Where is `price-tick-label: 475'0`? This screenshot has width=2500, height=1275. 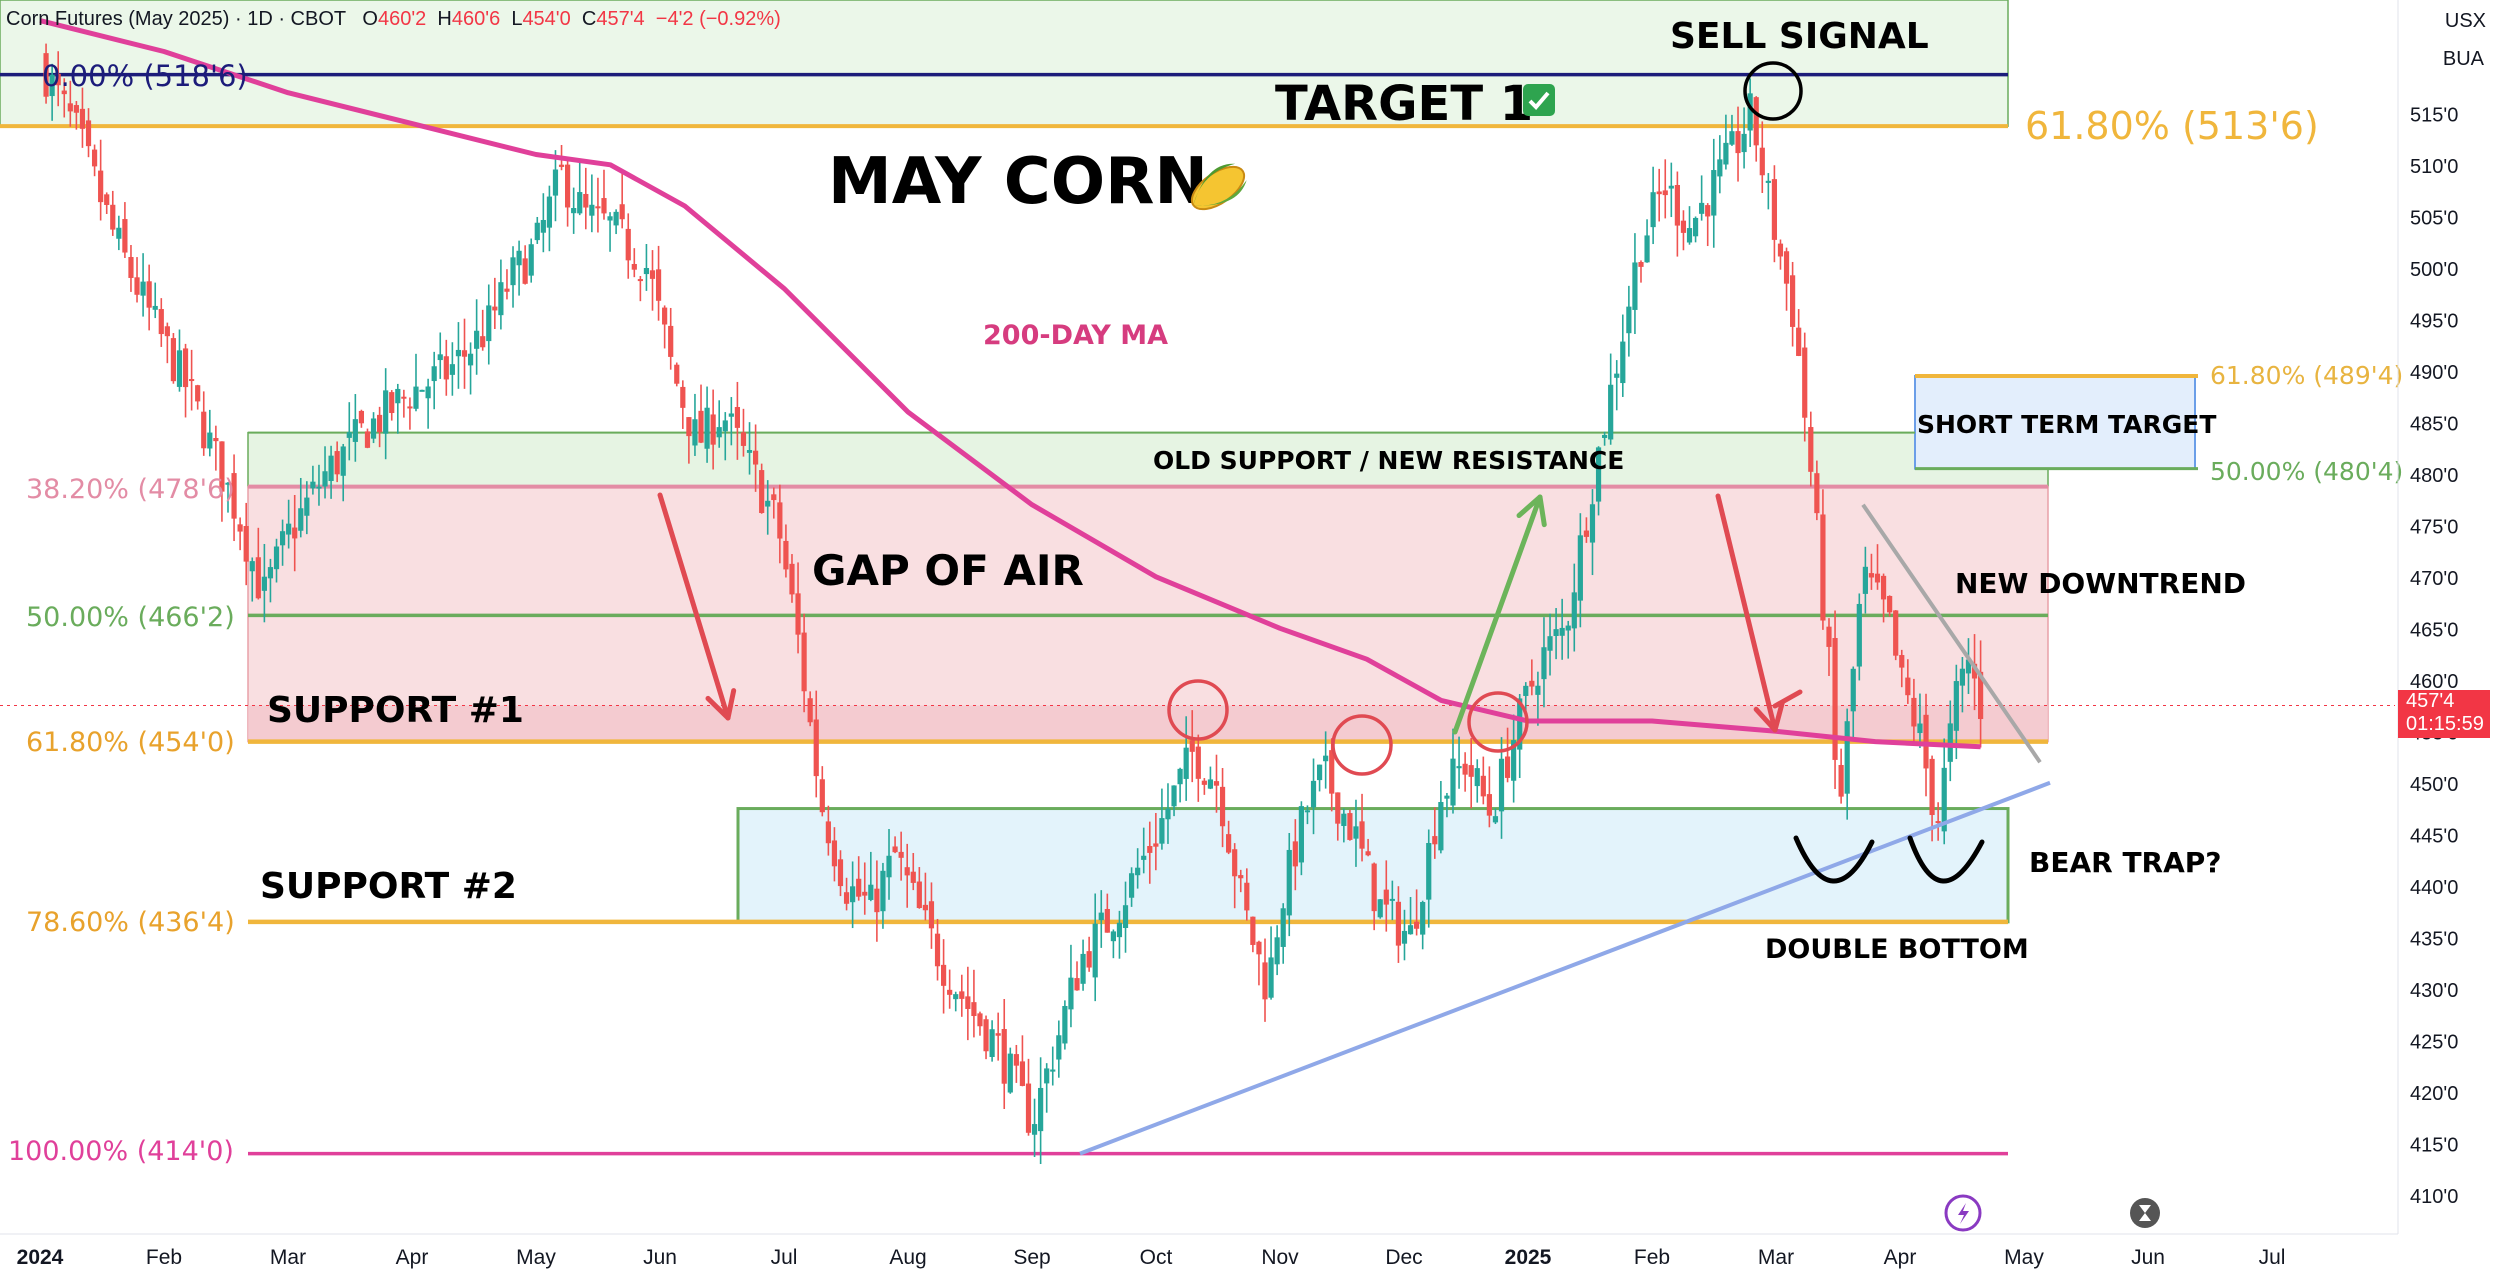
price-tick-label: 475'0 is located at coordinates (2434, 527).